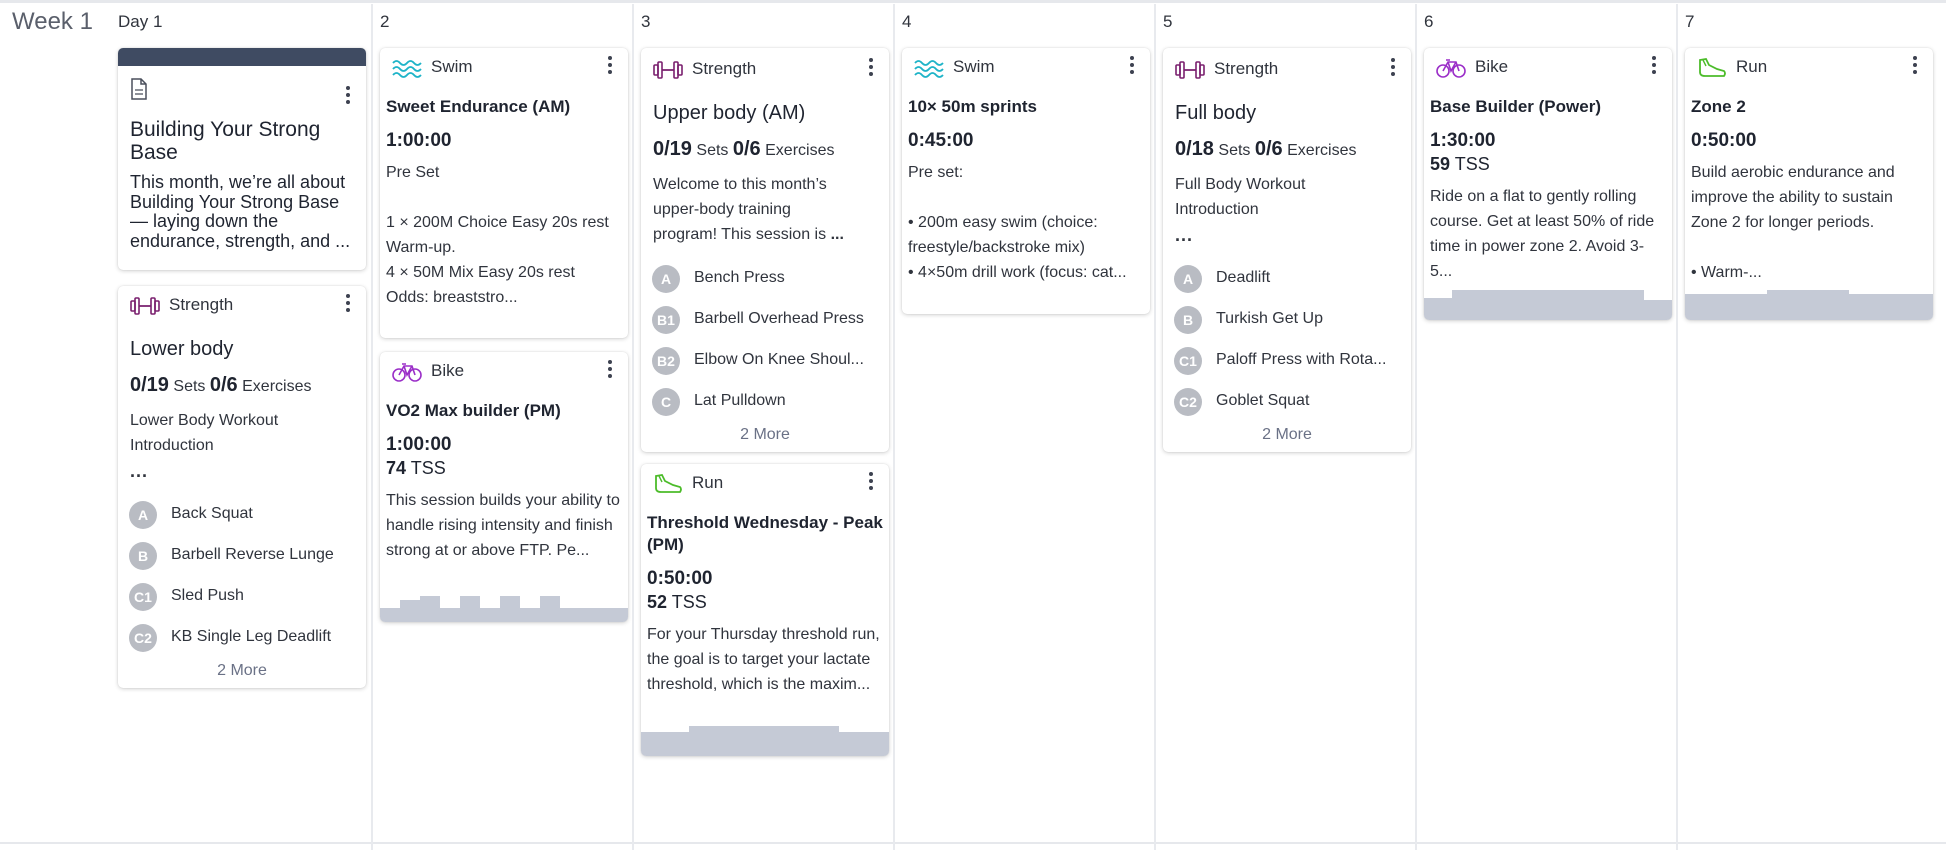  I want to click on sets-progress: 0/18 Sets 0/6 Exercises, so click(1266, 149).